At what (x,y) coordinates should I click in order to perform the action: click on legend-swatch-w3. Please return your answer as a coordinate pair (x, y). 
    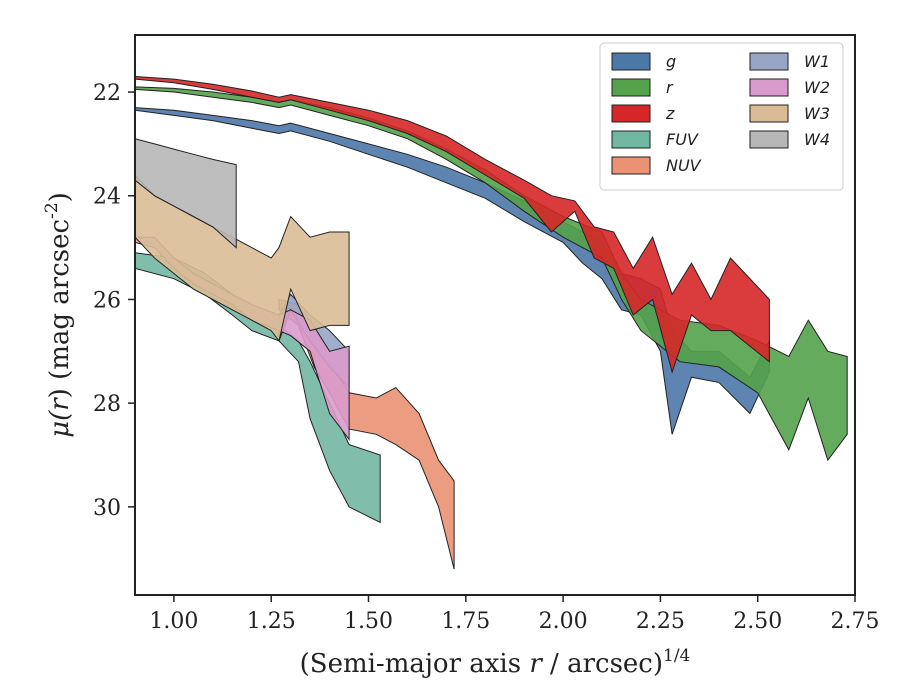
    Looking at the image, I should click on (769, 113).